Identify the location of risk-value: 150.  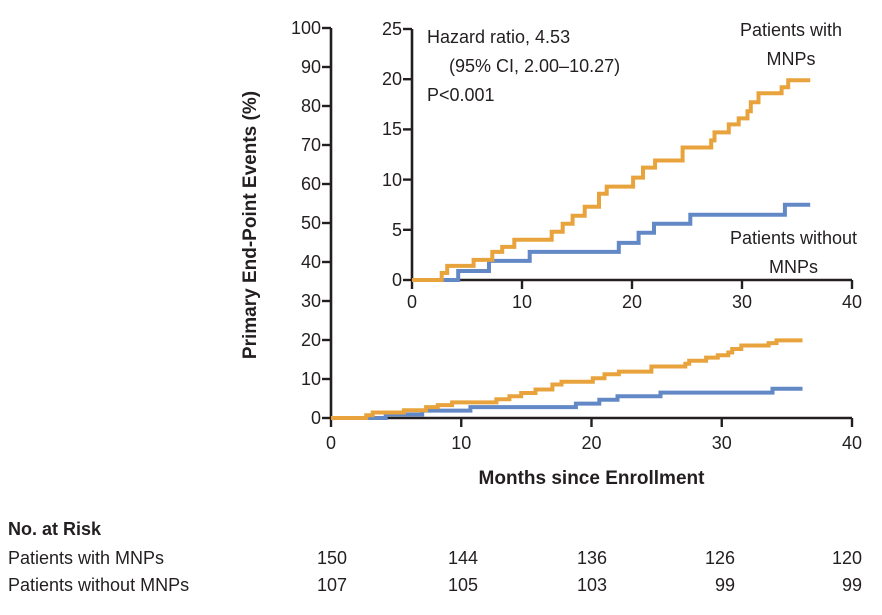
(331, 558).